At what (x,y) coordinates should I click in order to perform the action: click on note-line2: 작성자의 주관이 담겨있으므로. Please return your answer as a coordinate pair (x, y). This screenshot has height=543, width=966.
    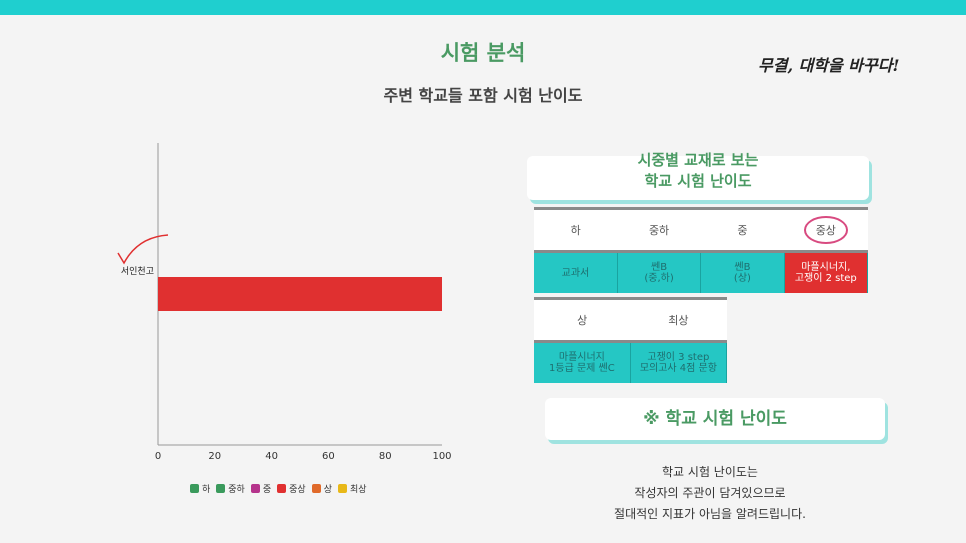
    Looking at the image, I should click on (710, 493).